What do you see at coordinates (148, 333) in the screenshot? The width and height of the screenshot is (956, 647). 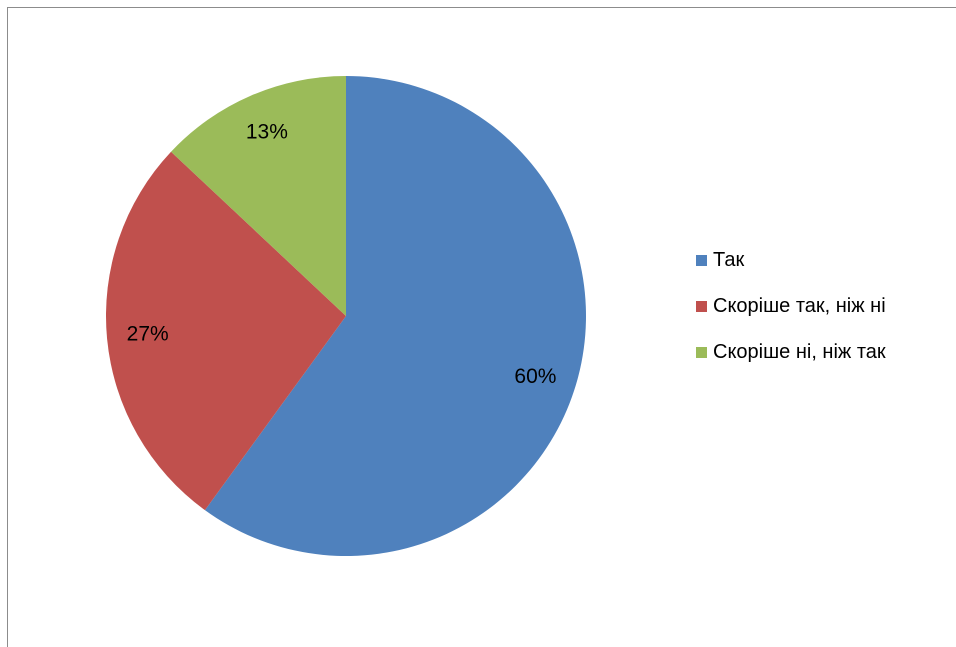 I see `data-label-skorishe-tak: 27%` at bounding box center [148, 333].